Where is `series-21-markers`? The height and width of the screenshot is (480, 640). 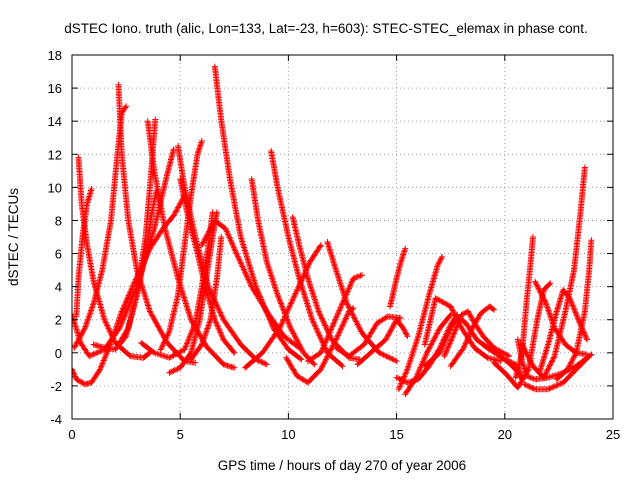 series-21-markers is located at coordinates (283, 306).